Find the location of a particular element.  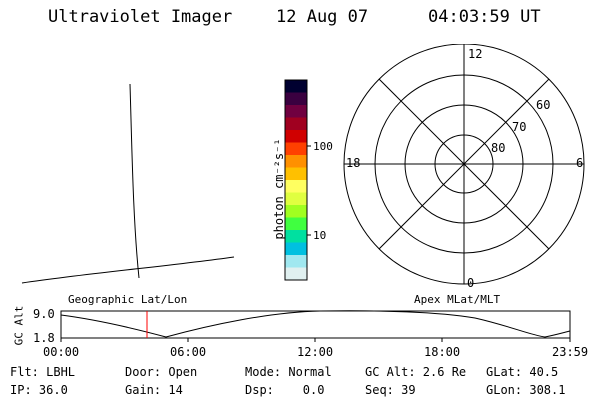

gc-alt-curve is located at coordinates (315, 324).